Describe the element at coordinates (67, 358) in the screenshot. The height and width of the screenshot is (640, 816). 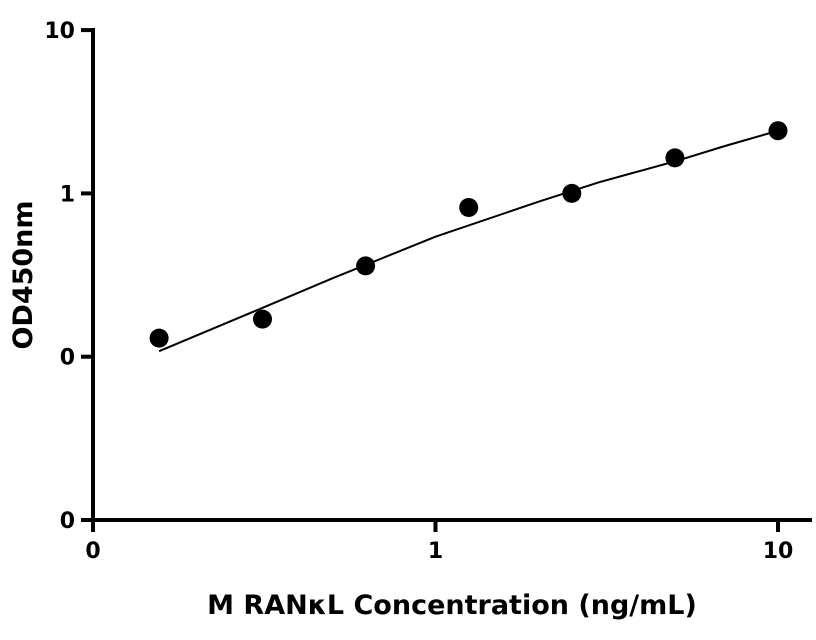
I see `y-tick-label-1: 0` at that location.